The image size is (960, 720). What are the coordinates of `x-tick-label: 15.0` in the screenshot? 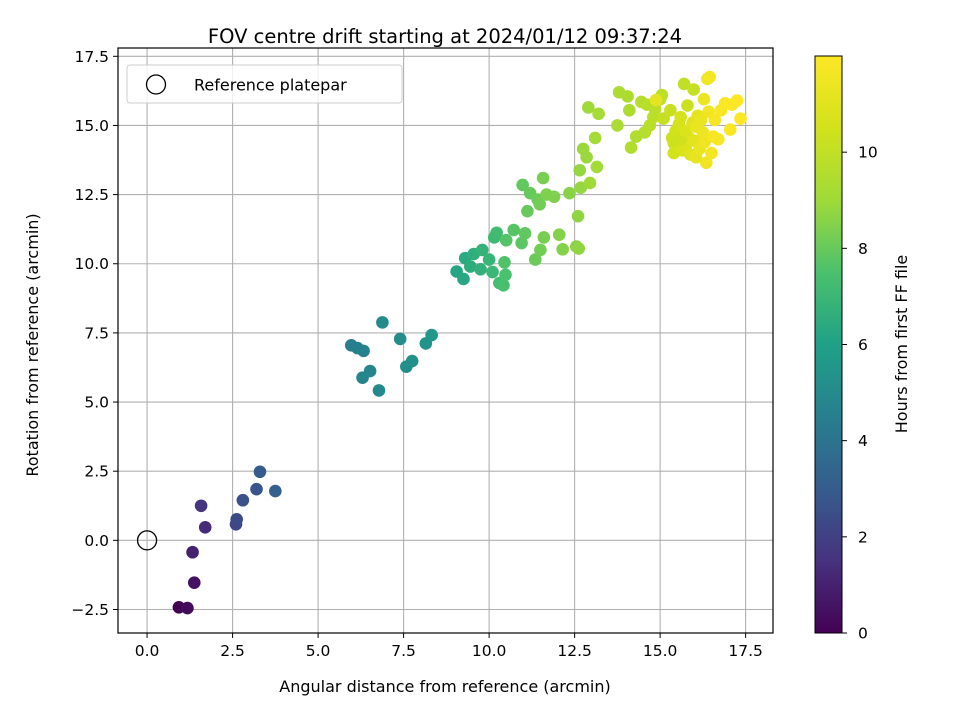 It's located at (660, 651).